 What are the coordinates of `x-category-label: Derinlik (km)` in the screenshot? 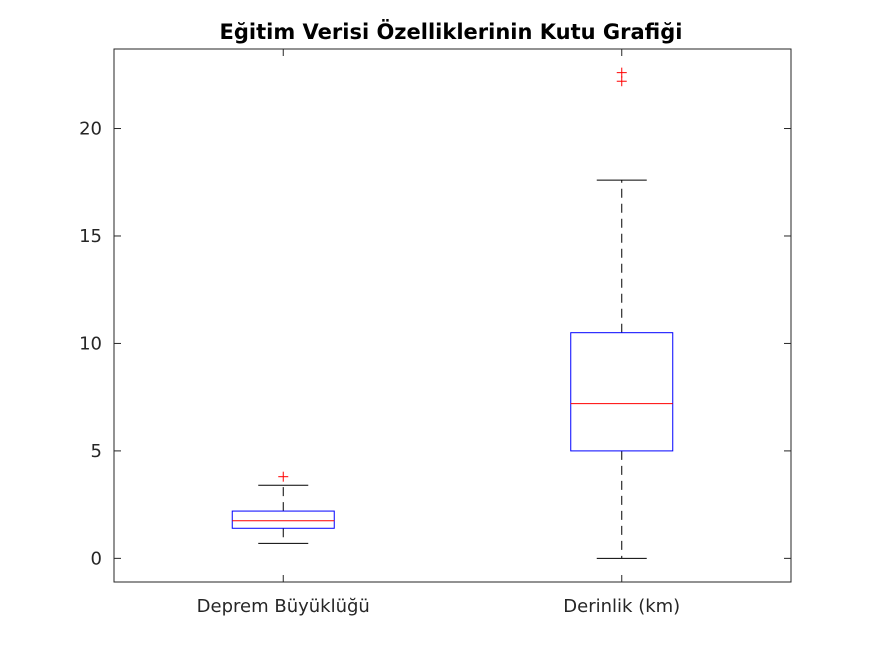 It's located at (621, 606).